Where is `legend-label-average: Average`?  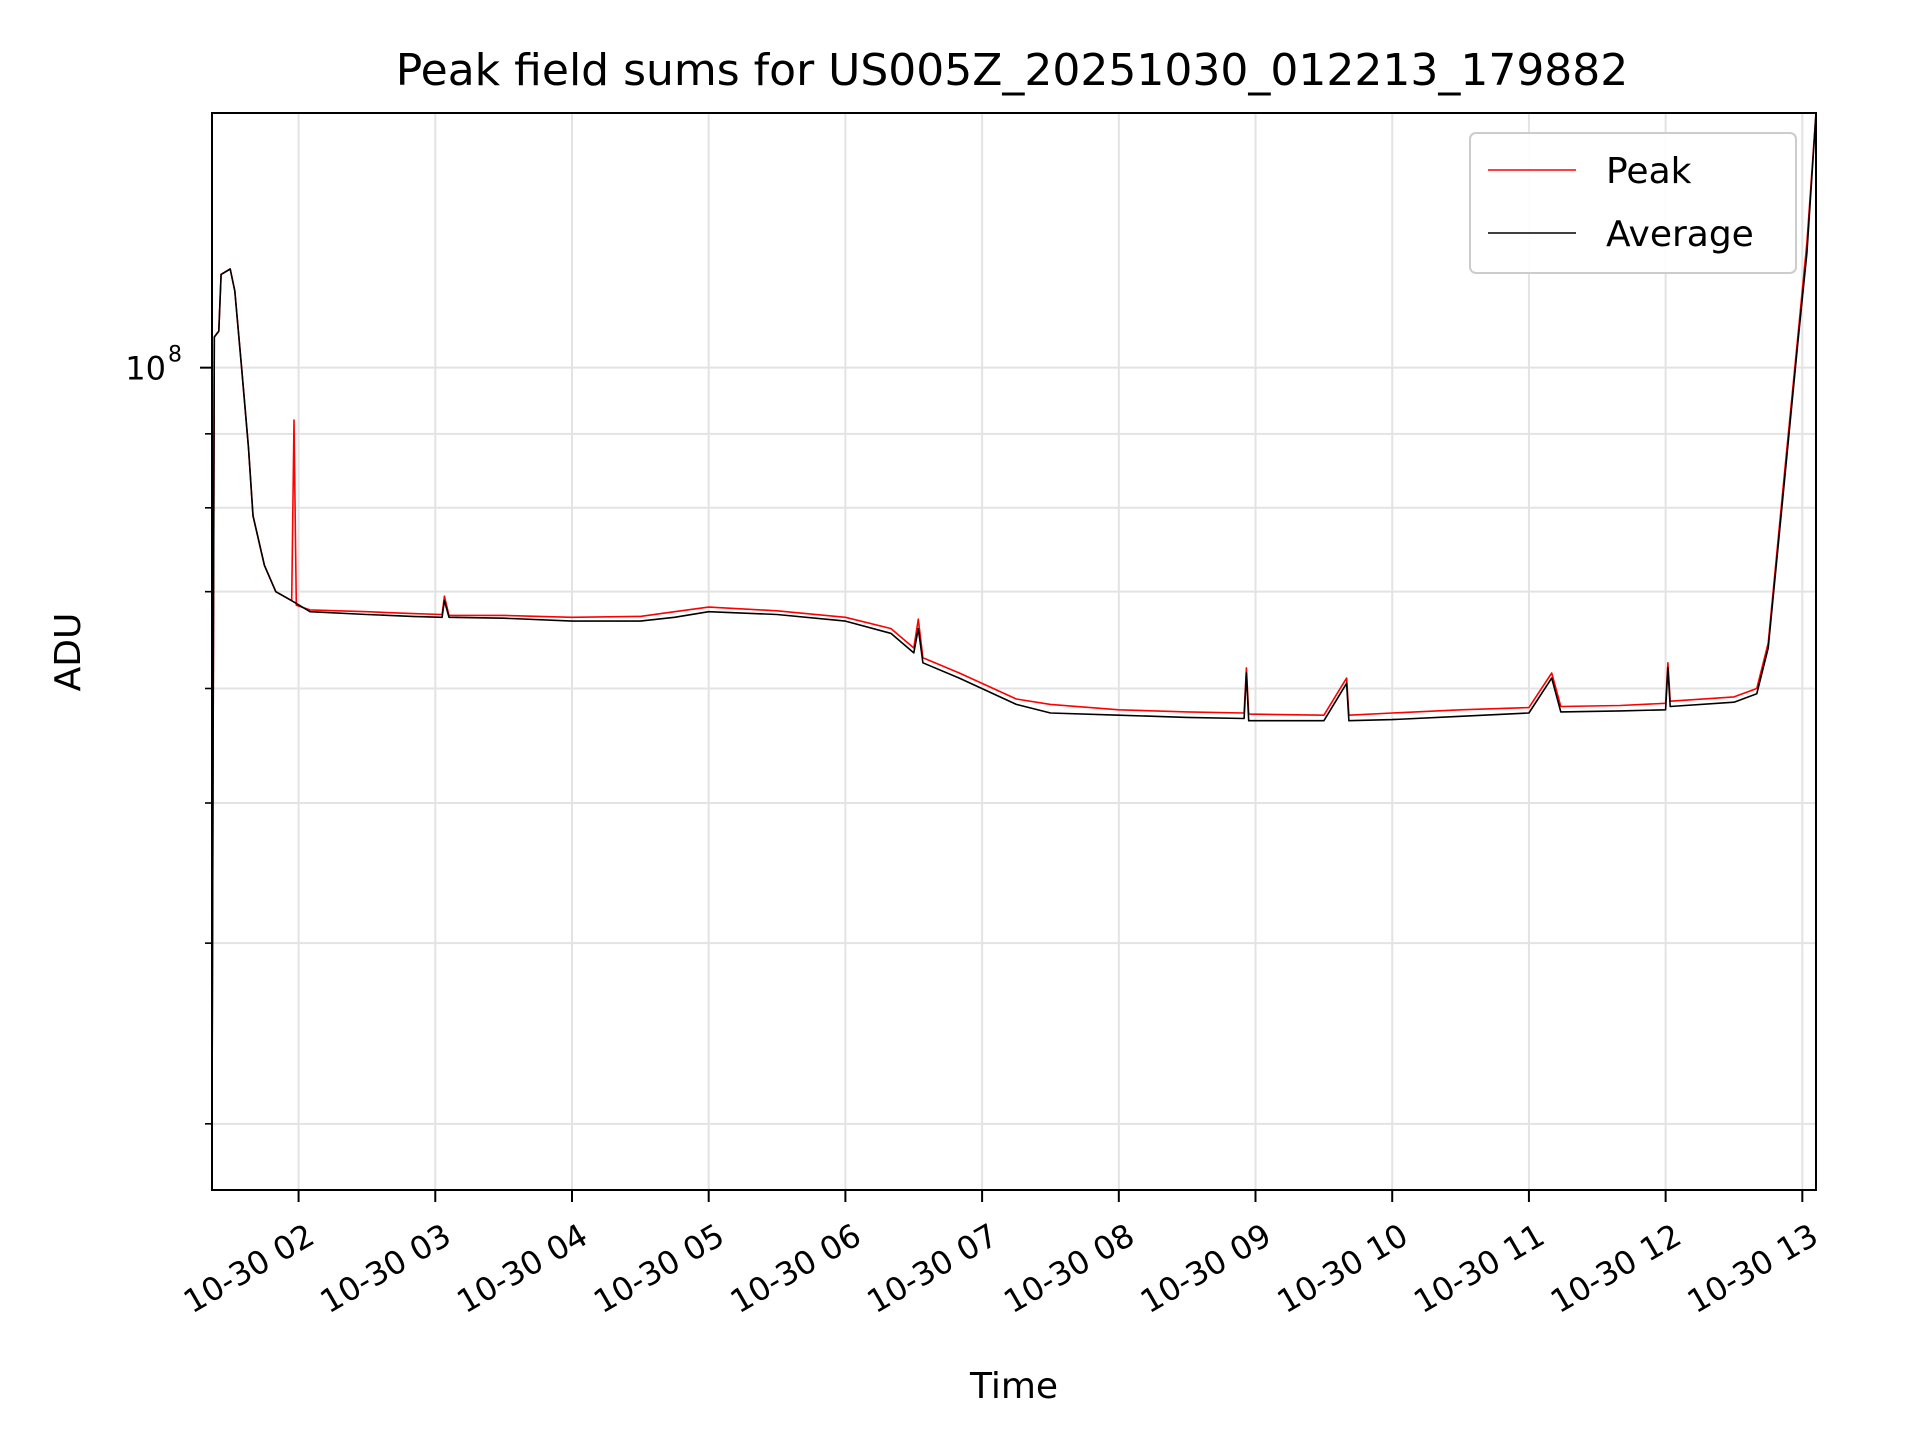
legend-label-average: Average is located at coordinates (1680, 234).